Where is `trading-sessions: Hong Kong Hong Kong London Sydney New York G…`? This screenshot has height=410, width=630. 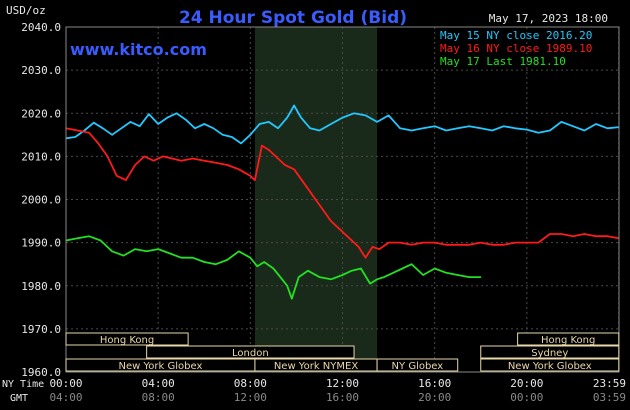
trading-sessions: Hong Kong Hong Kong London Sydney New York G… is located at coordinates (342, 352).